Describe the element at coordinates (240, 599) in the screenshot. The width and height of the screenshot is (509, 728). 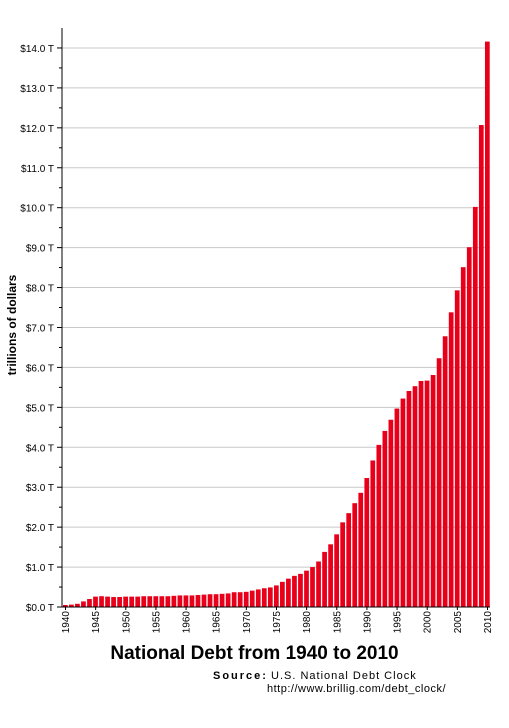
I see `bar-1969` at that location.